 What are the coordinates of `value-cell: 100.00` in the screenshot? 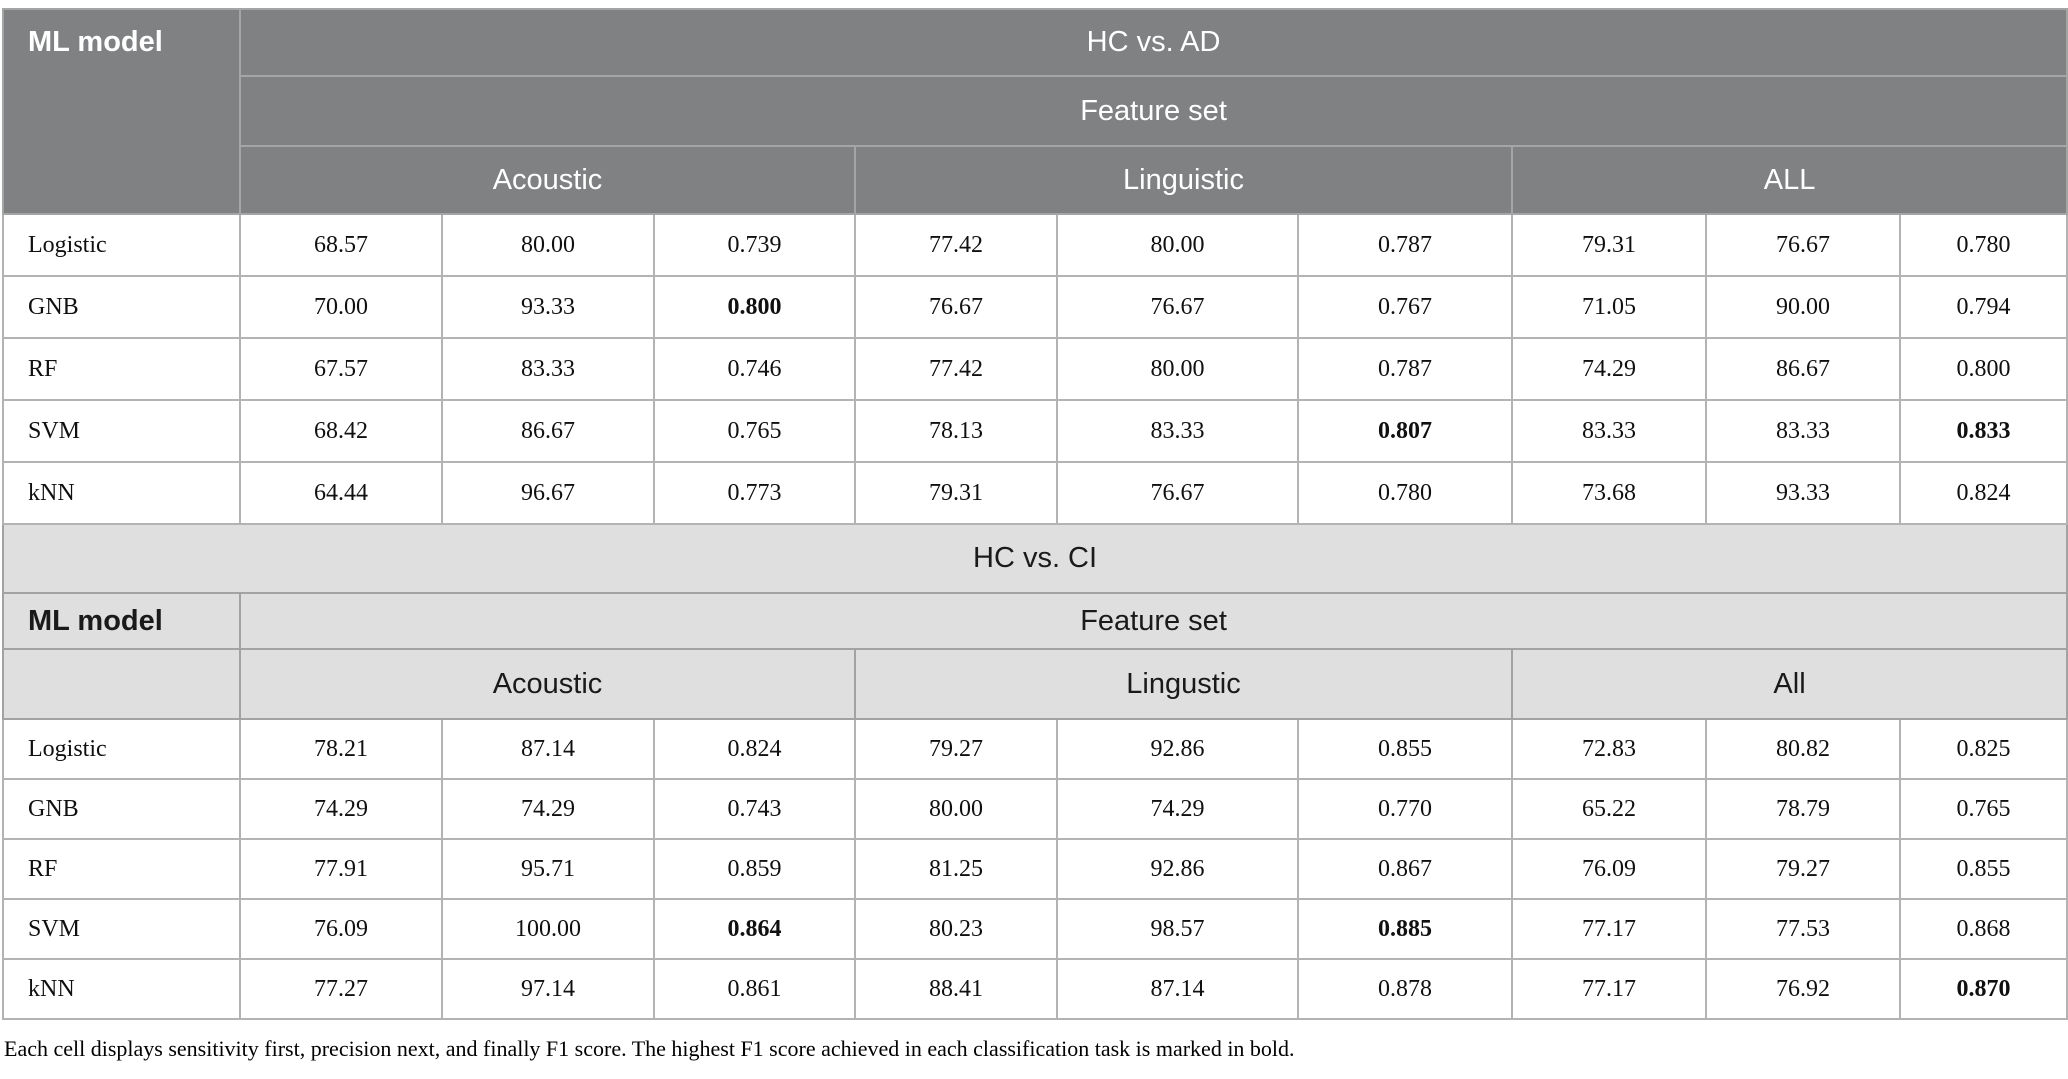 It's located at (548, 929).